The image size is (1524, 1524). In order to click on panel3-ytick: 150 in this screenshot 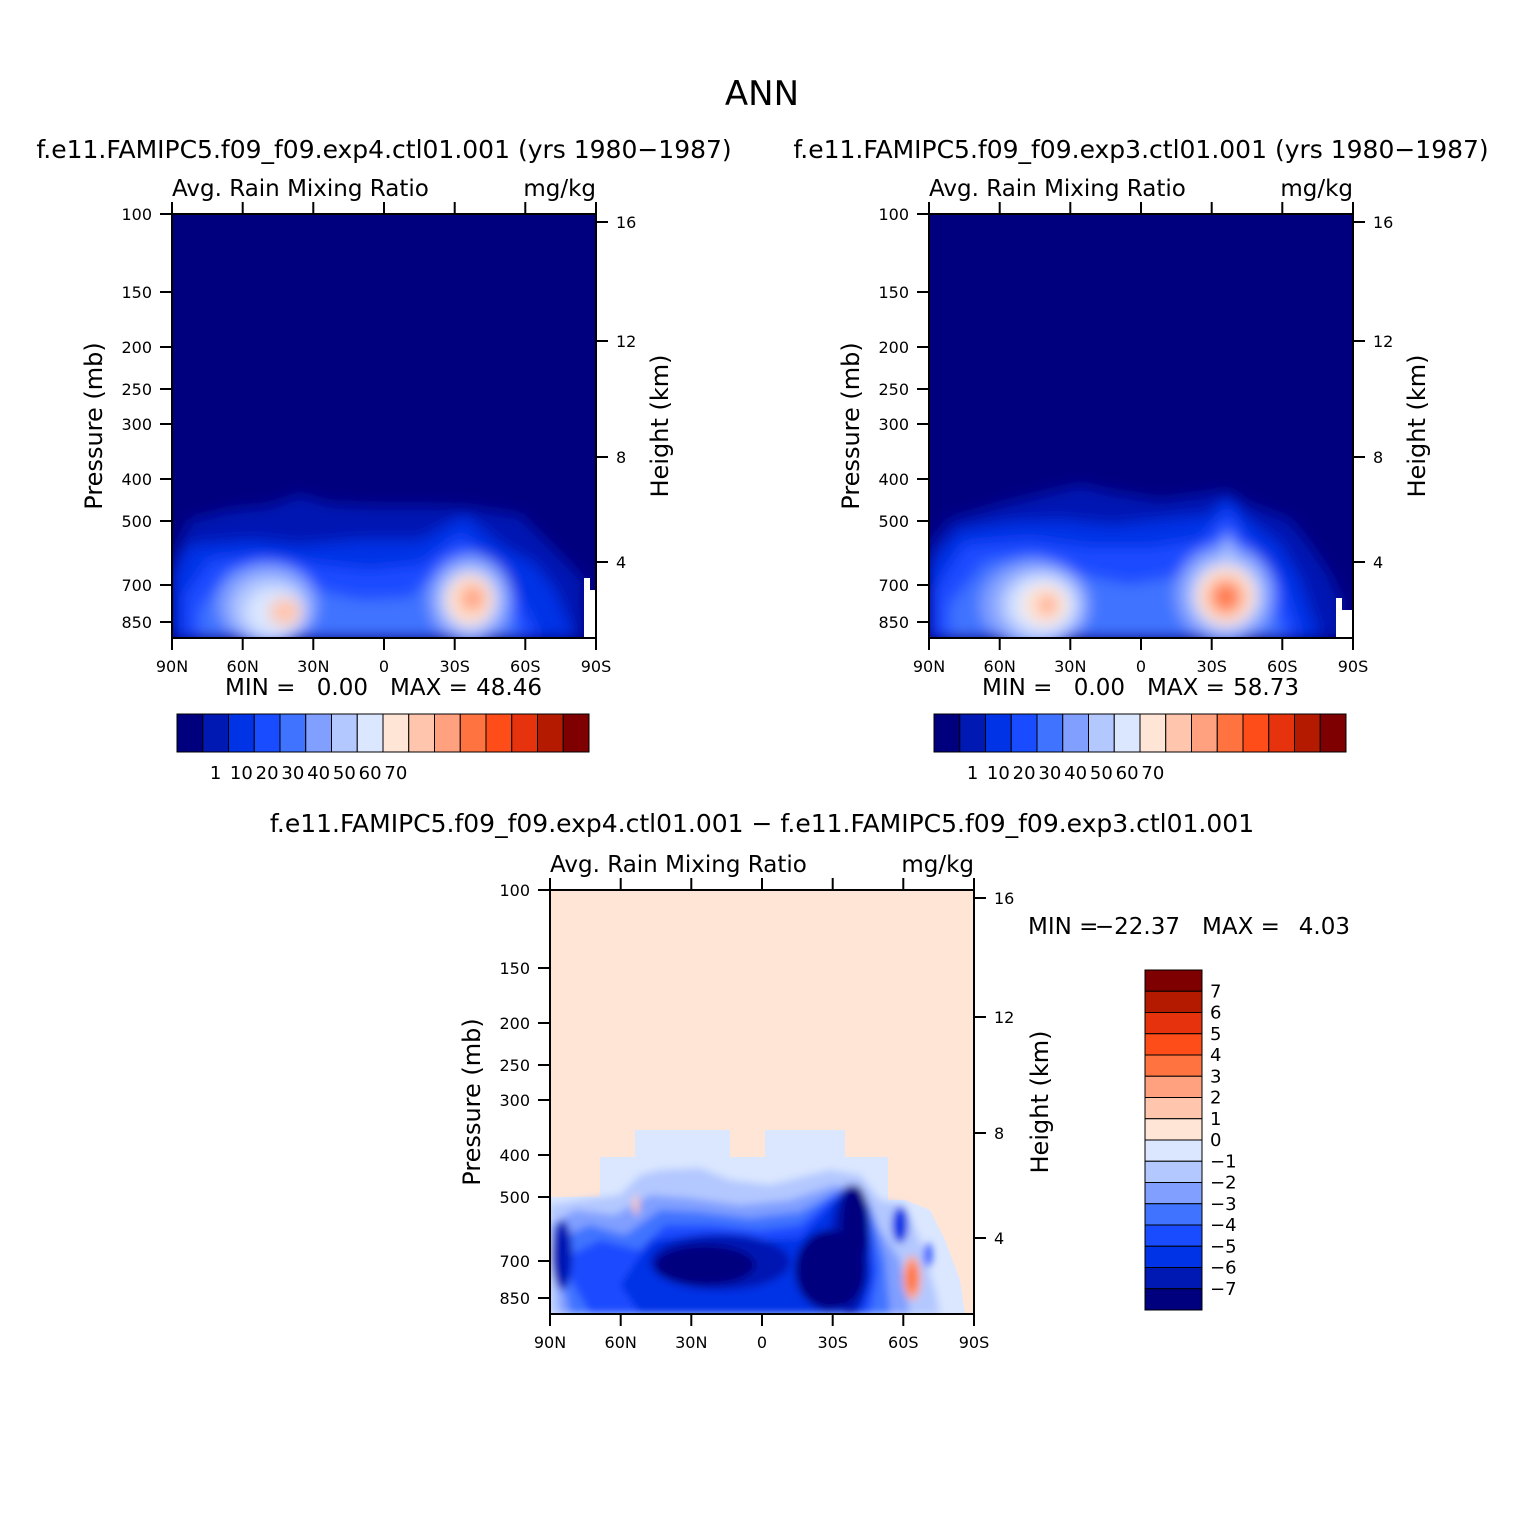, I will do `click(514, 968)`.